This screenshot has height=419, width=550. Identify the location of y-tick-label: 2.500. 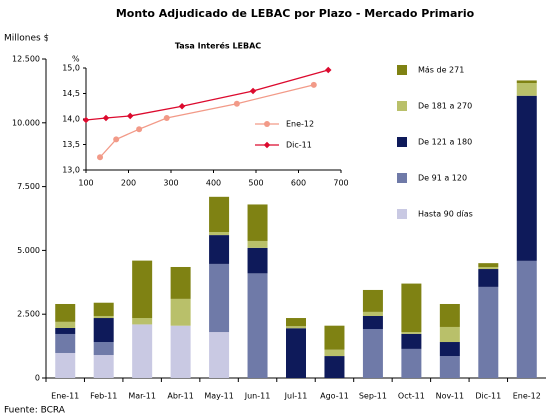
(28, 314).